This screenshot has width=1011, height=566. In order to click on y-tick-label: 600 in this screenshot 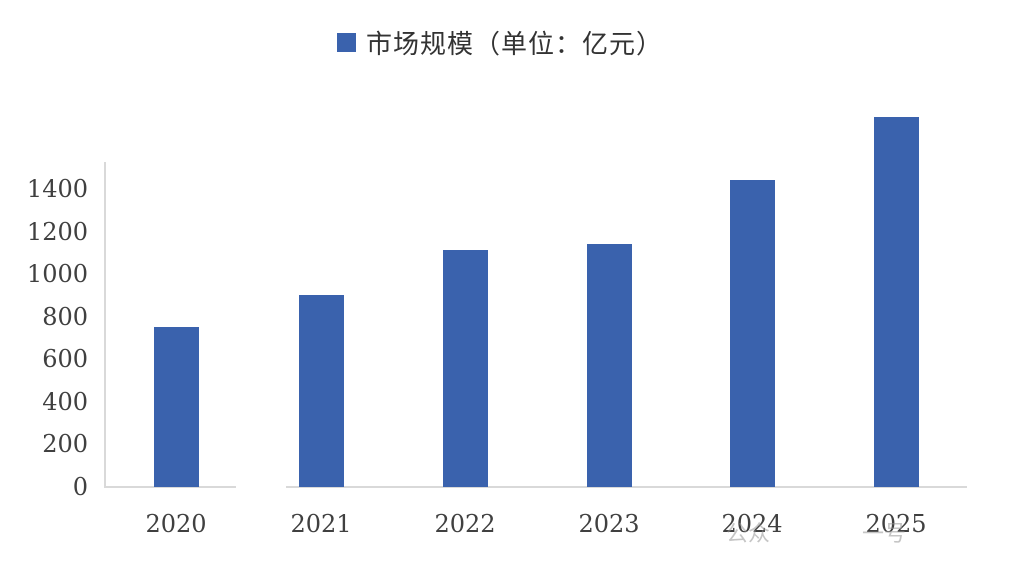, I will do `click(65, 359)`.